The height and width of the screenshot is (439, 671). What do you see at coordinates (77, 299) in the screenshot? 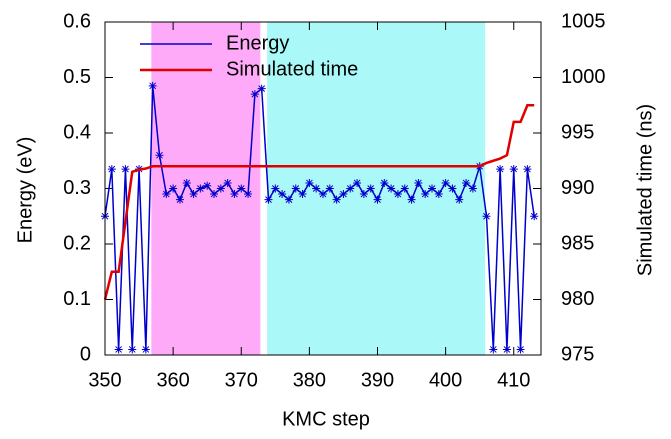
I see `y-tick-label: 0.1` at bounding box center [77, 299].